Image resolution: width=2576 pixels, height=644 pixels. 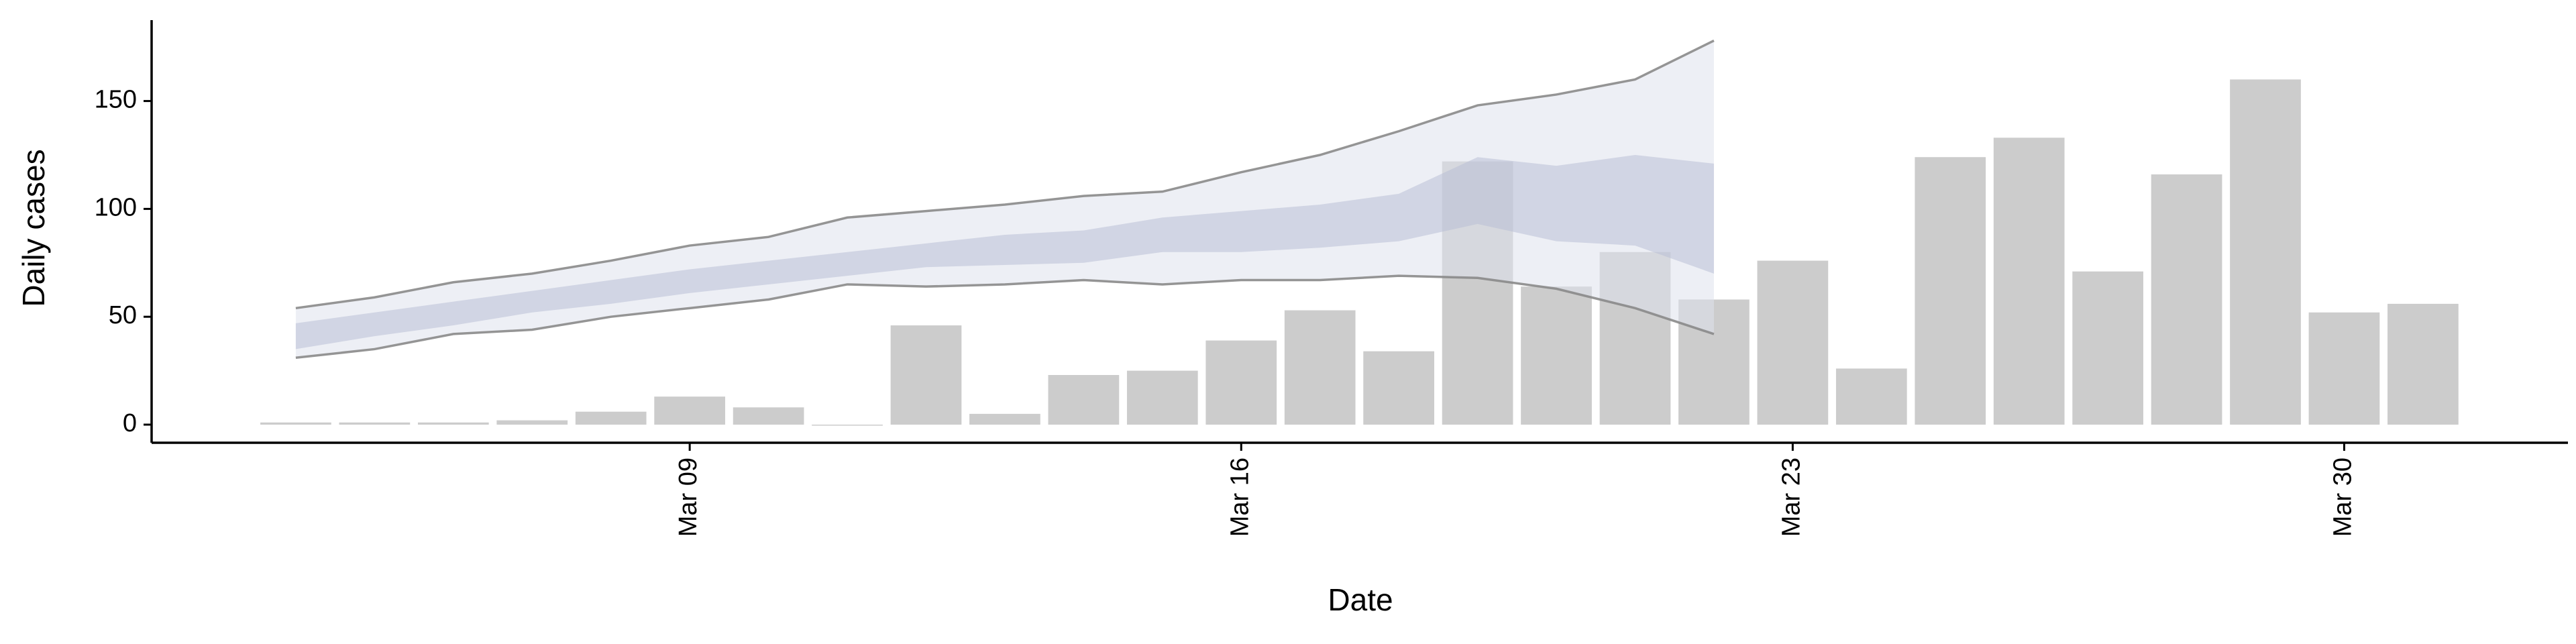 What do you see at coordinates (1240, 497) in the screenshot?
I see `x-tick-label: Mar 16` at bounding box center [1240, 497].